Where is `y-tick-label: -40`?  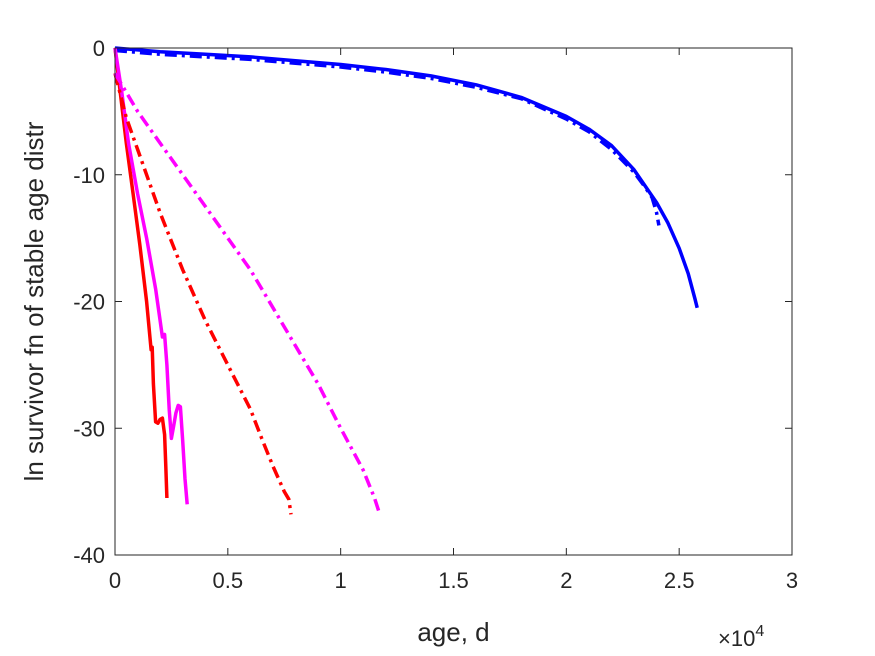 y-tick-label: -40 is located at coordinates (89, 555).